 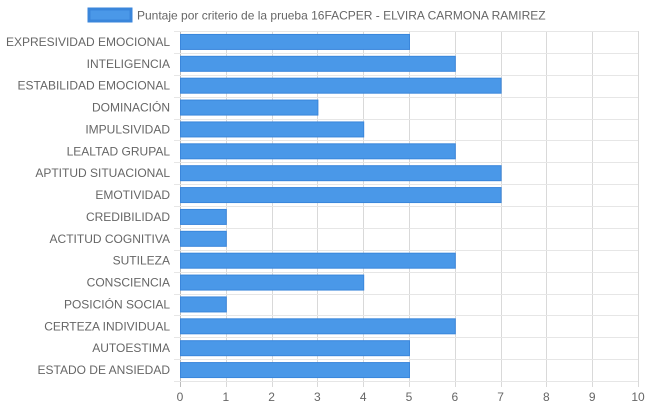 What do you see at coordinates (110, 15) in the screenshot?
I see `legend-swatch` at bounding box center [110, 15].